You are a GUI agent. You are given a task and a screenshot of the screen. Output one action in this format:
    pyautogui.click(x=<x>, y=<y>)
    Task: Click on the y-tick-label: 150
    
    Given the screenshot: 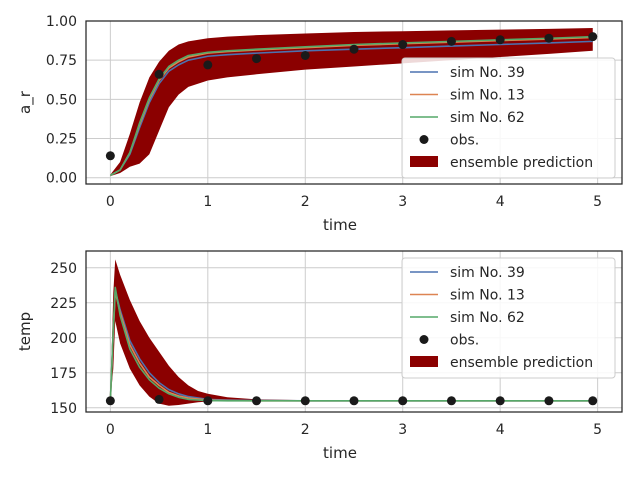 What is the action you would take?
    pyautogui.click(x=63, y=409)
    